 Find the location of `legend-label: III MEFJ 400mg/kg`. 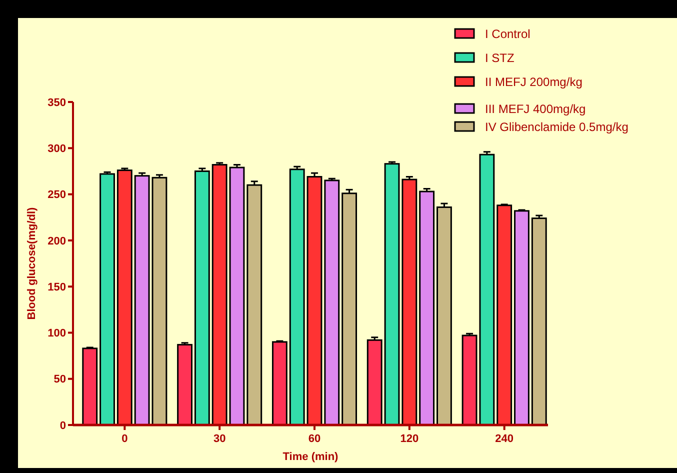

legend-label: III MEFJ 400mg/kg is located at coordinates (535, 109).